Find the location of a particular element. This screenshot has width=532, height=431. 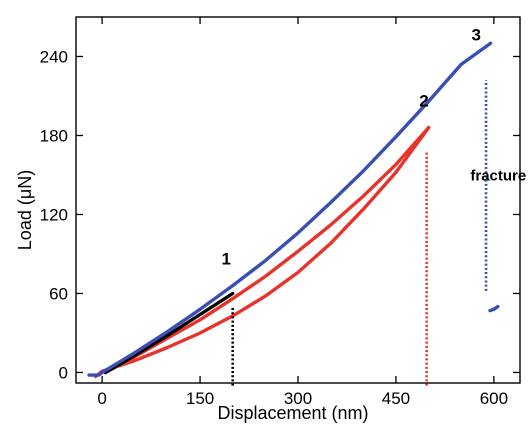

x-tick-label: 450 is located at coordinates (396, 398).